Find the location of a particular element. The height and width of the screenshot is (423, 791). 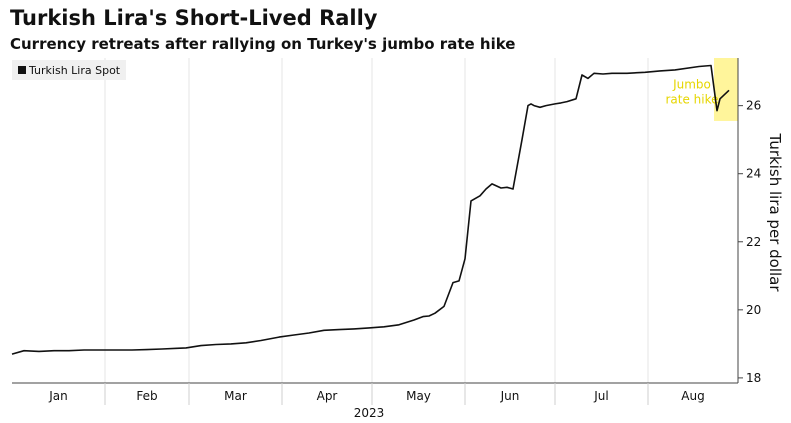

x-tick-label: Apr is located at coordinates (327, 396).